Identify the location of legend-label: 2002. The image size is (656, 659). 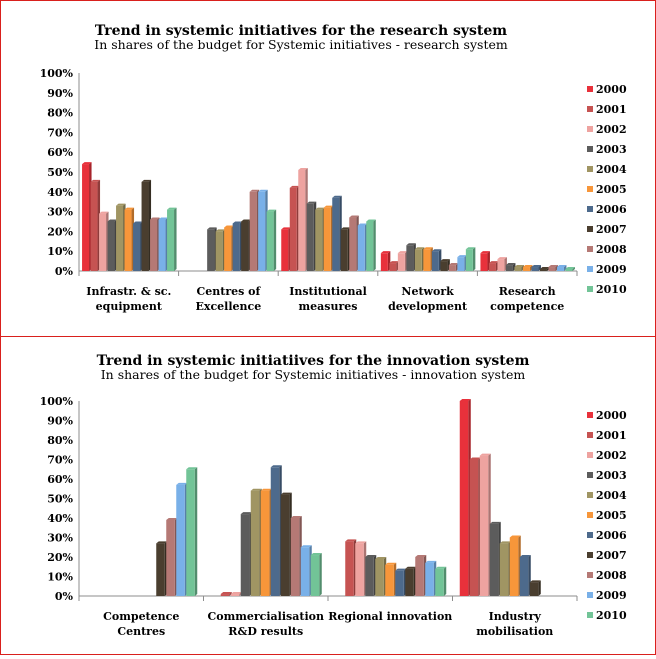
(611, 455).